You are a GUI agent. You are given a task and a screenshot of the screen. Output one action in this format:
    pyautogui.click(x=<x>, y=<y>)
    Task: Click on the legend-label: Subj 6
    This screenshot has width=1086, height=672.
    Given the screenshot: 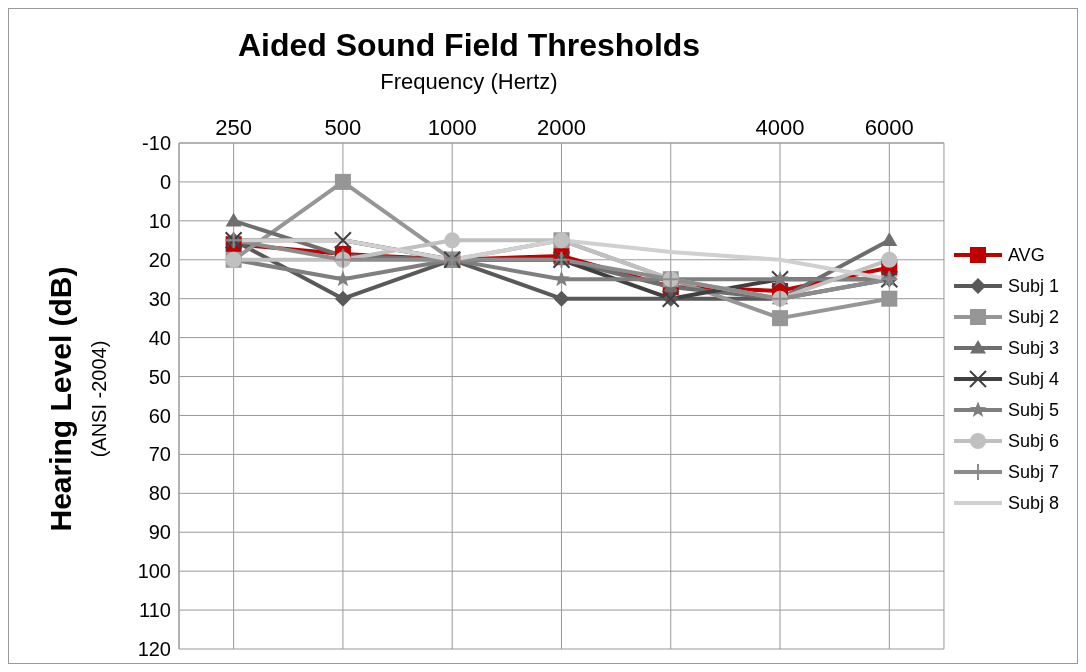 What is the action you would take?
    pyautogui.click(x=1033, y=441)
    